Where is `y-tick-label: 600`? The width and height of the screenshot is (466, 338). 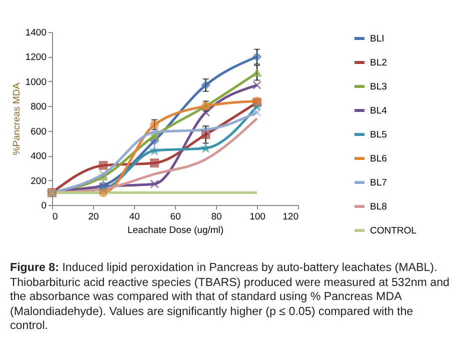 y-tick-label: 600 is located at coordinates (38, 132).